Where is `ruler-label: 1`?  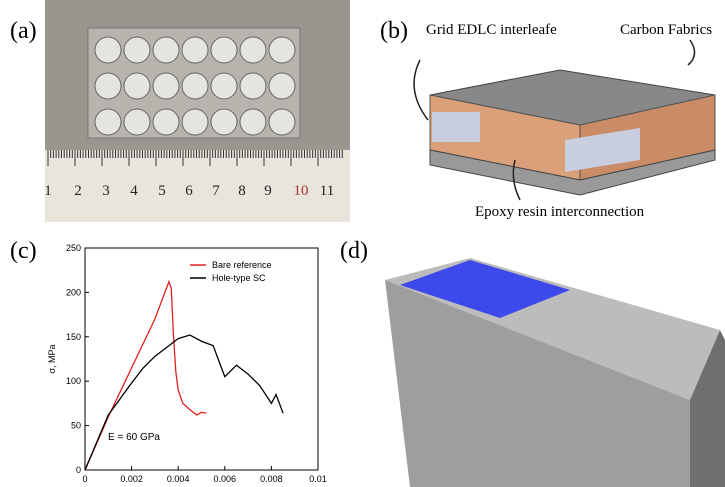
ruler-label: 1 is located at coordinates (48, 191).